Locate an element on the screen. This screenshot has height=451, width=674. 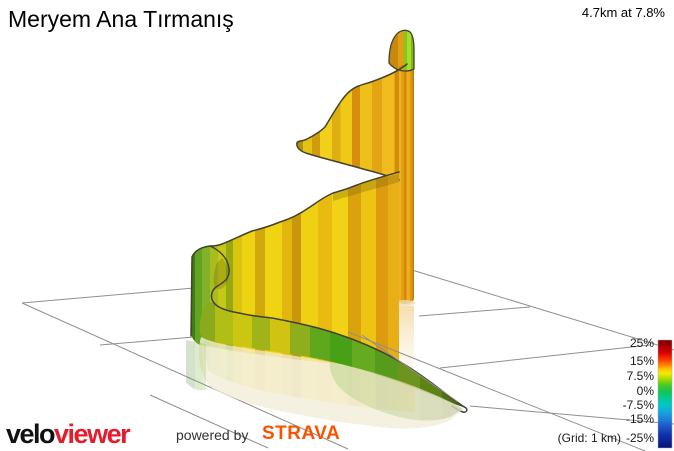
logo-viewer: viewer is located at coordinates (92, 434).